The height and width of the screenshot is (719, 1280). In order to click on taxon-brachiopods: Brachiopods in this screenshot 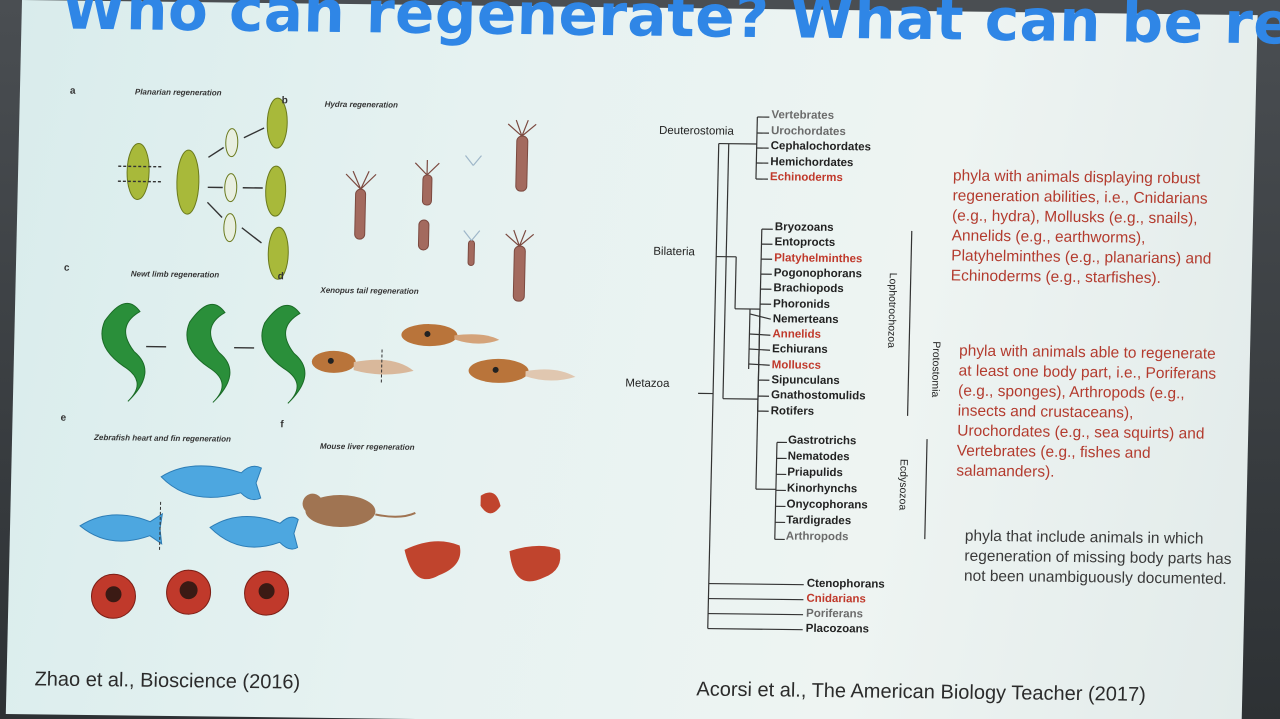, I will do `click(808, 289)`.